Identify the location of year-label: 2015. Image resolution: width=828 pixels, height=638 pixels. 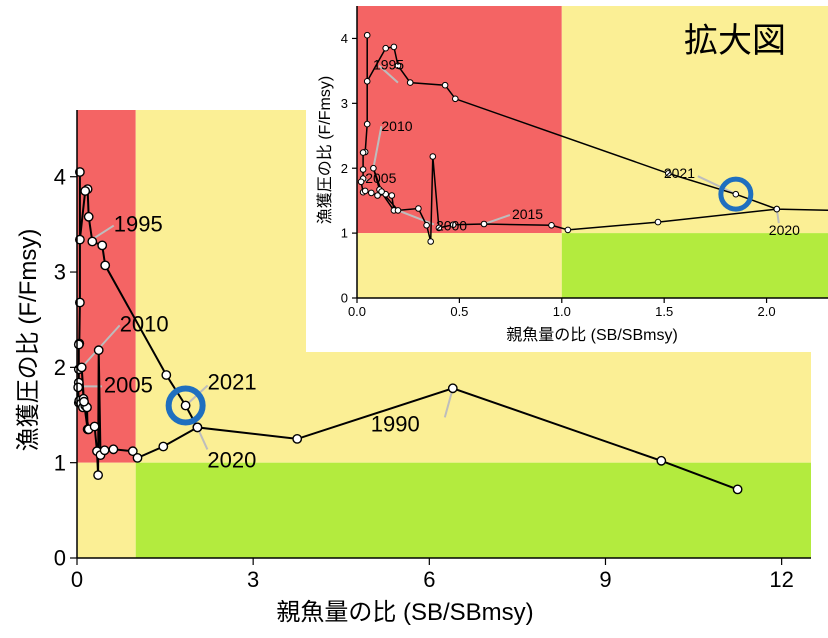
(527, 214).